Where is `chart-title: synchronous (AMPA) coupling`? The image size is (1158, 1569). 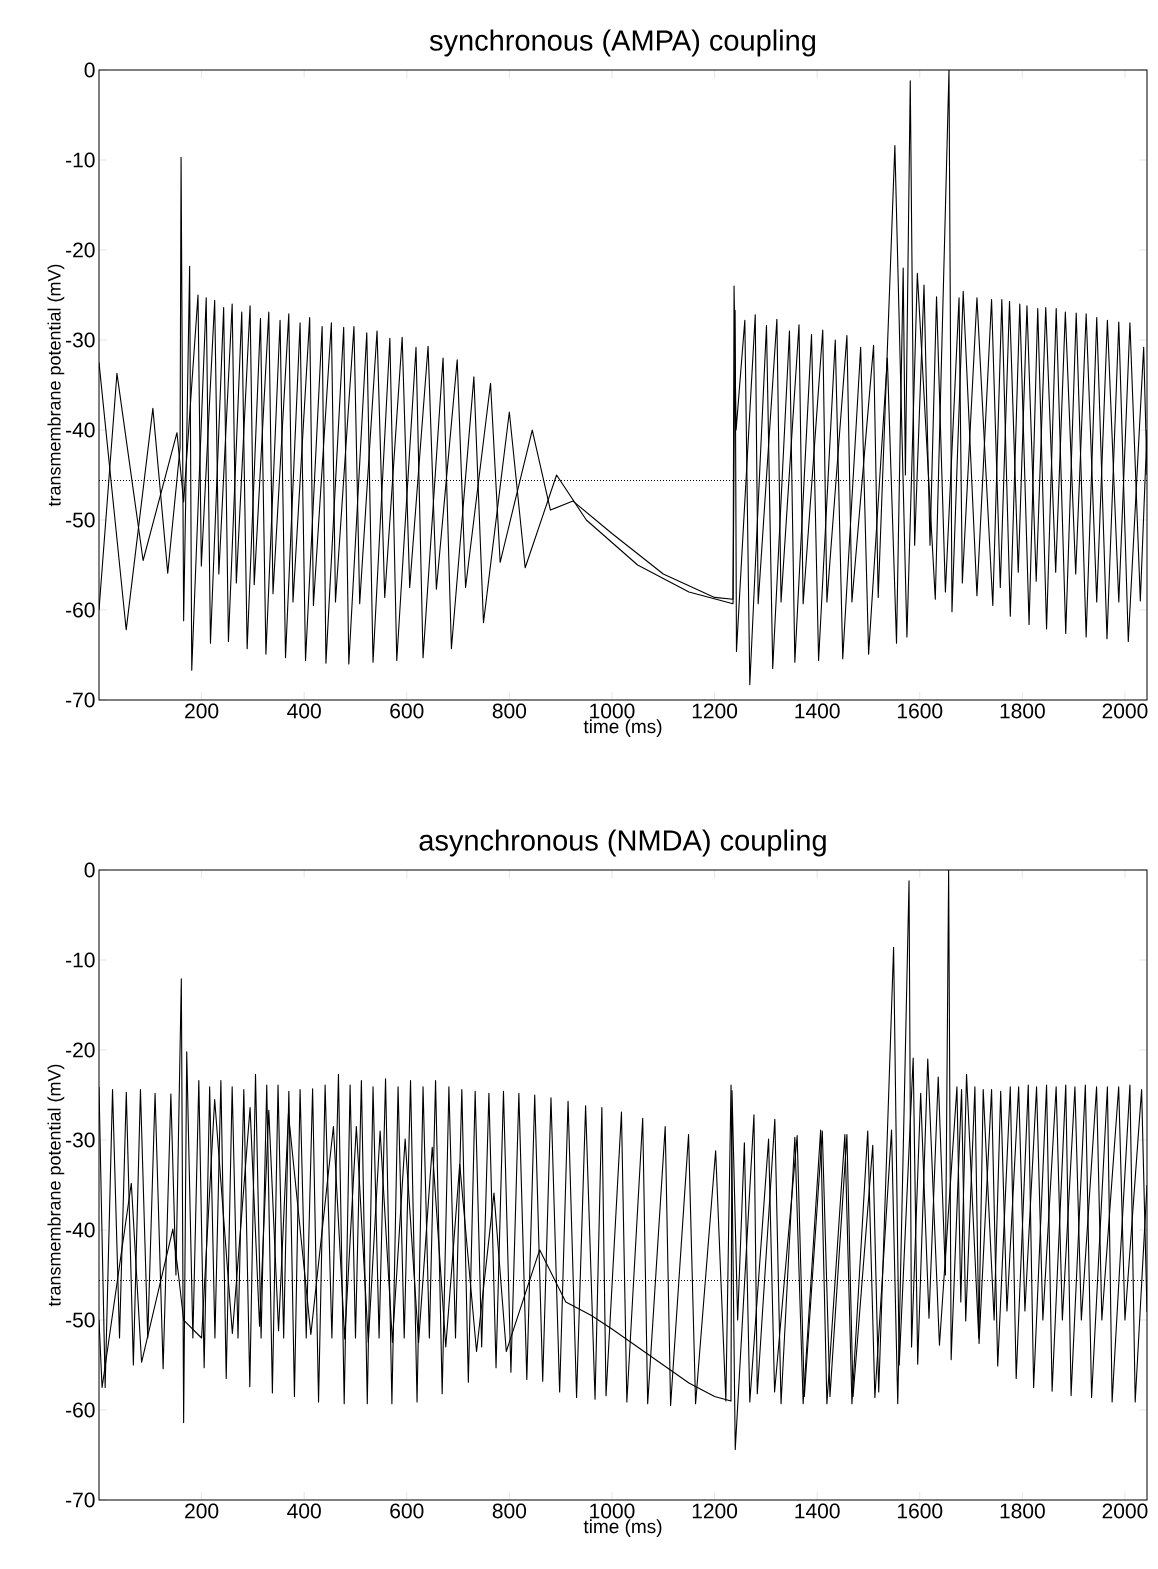 chart-title: synchronous (AMPA) coupling is located at coordinates (622, 43).